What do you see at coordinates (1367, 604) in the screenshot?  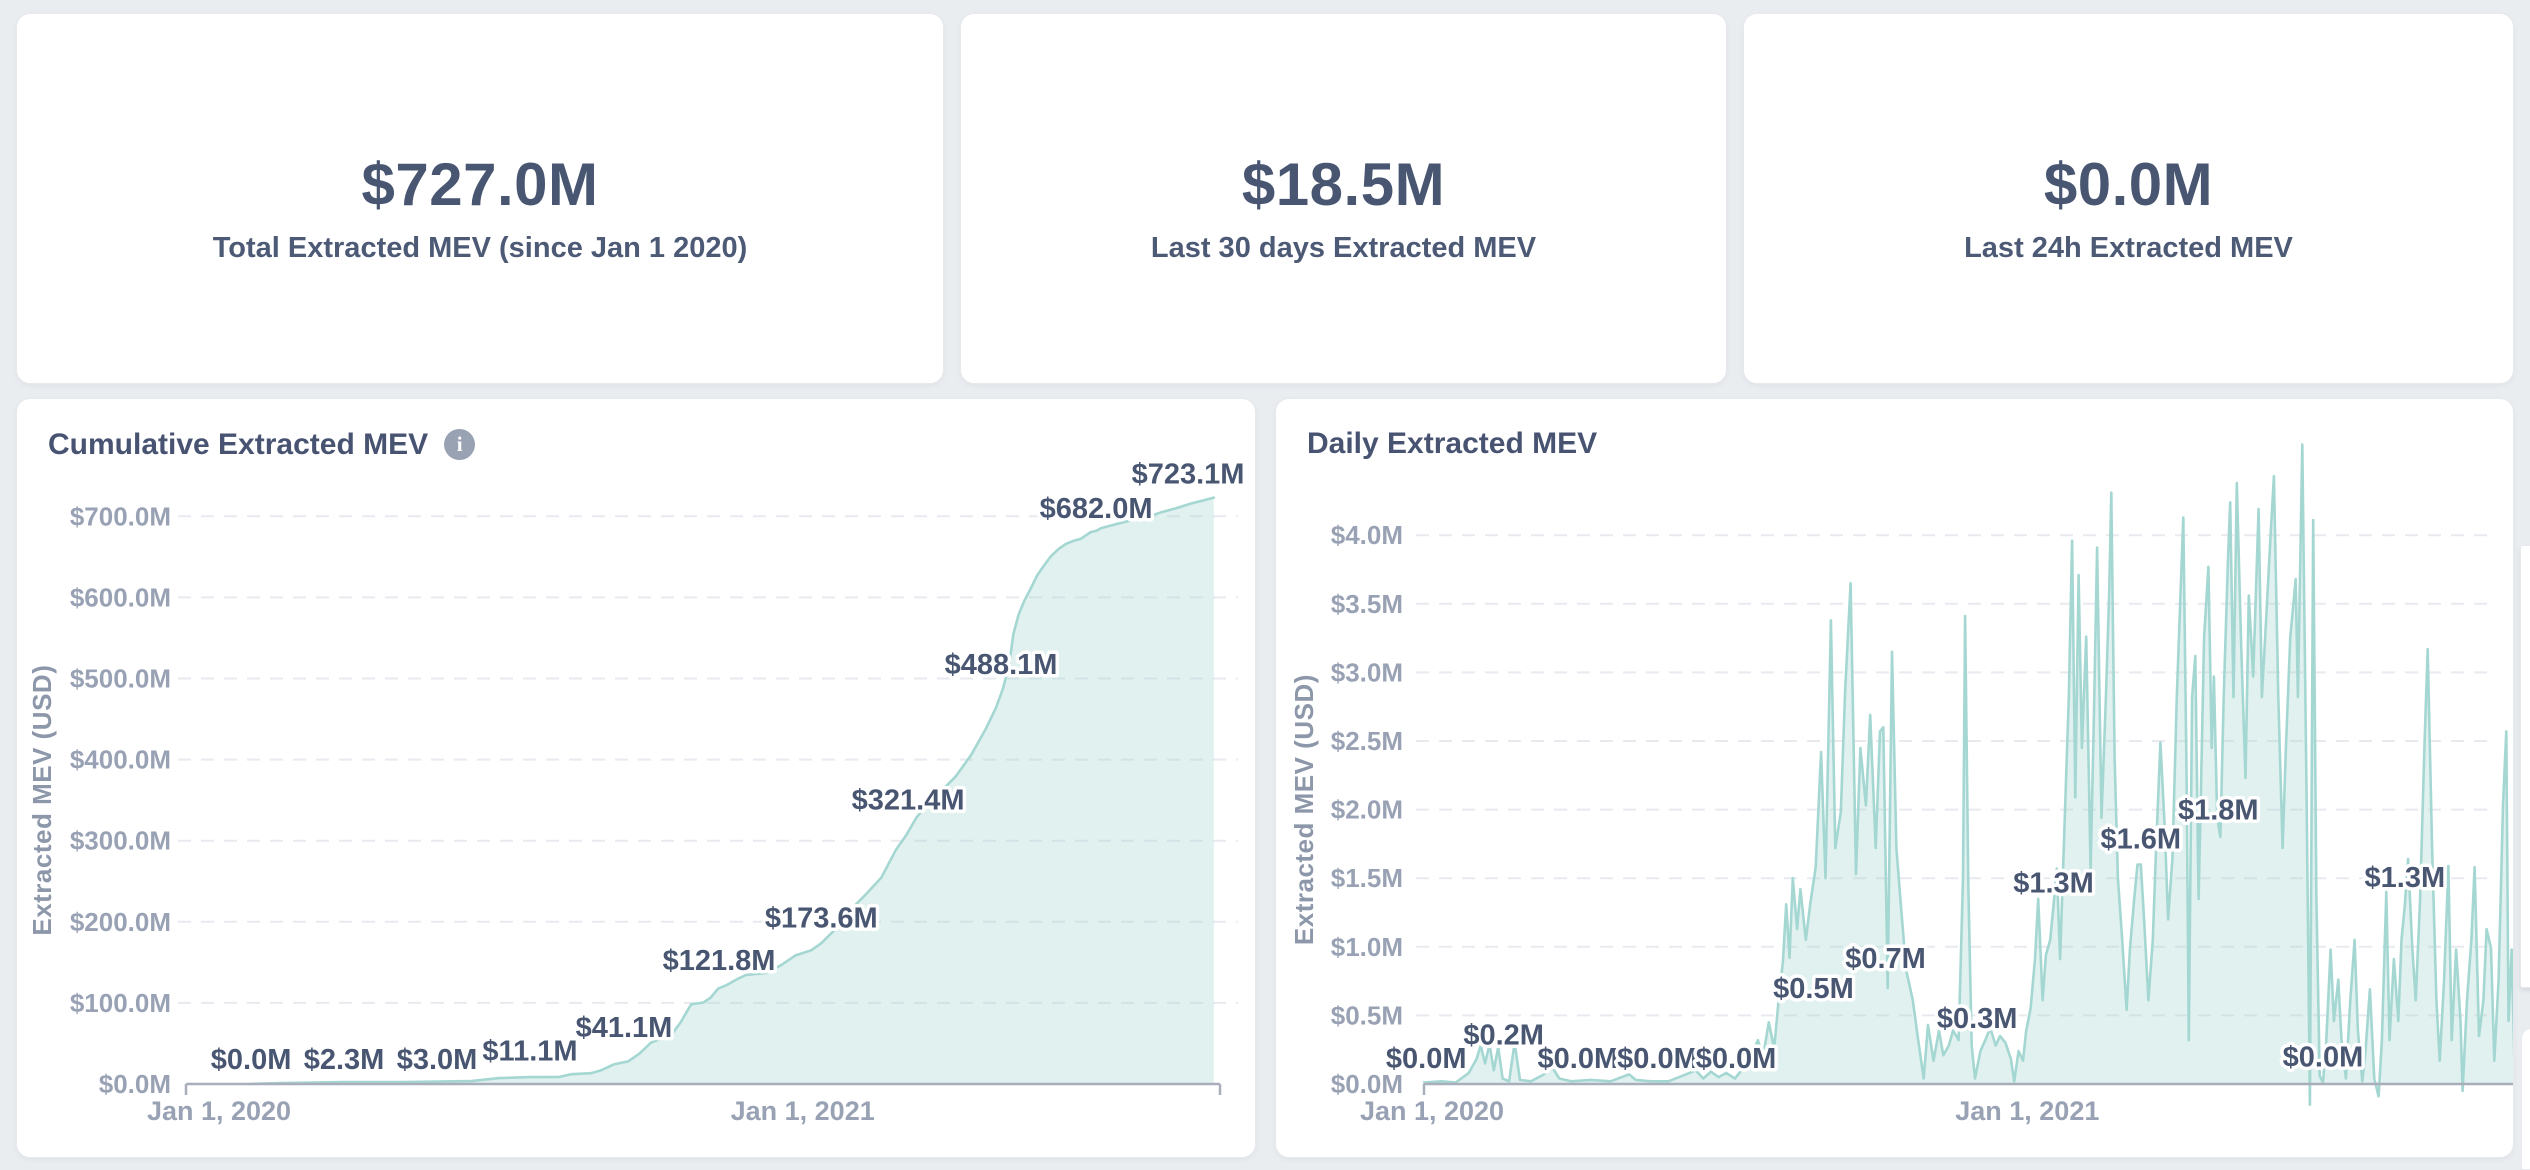 I see `y-tick-label: $3.5M` at bounding box center [1367, 604].